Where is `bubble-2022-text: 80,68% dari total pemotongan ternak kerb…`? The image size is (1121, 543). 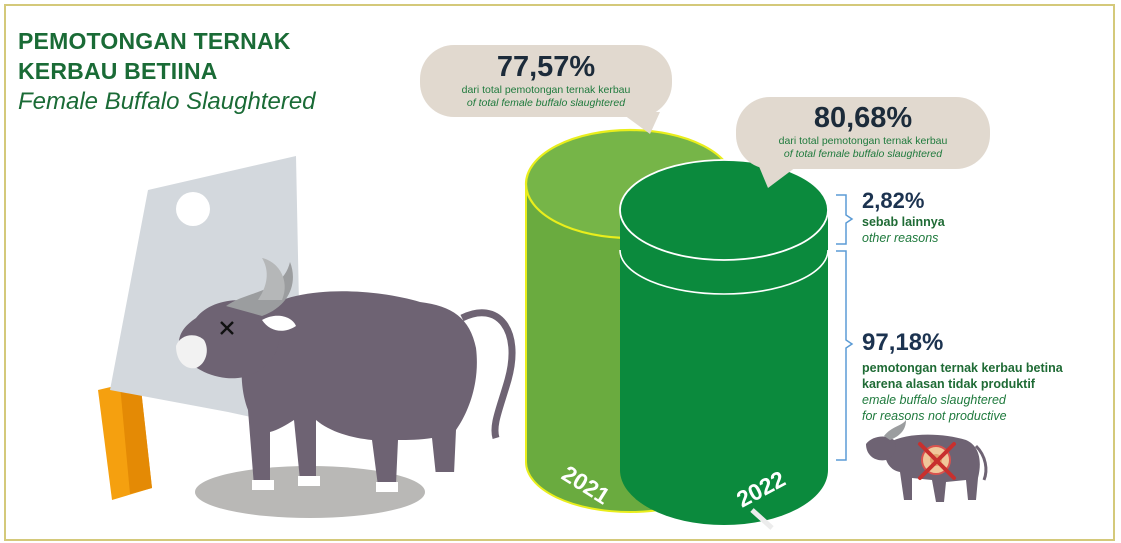
bubble-2022-text: 80,68% dari total pemotongan ternak kerb… is located at coordinates (863, 131).